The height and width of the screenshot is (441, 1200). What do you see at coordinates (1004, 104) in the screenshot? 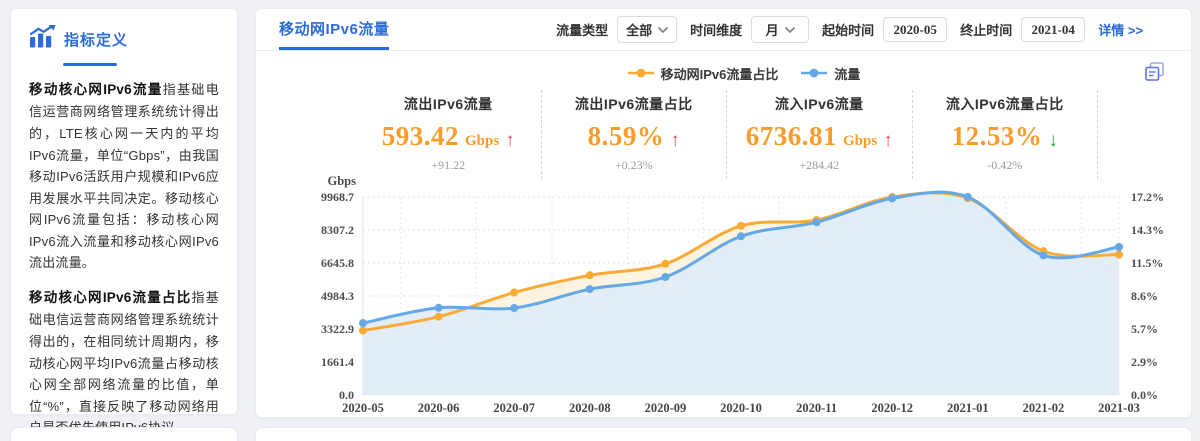
I see `stat-title: 流入IPv6流量占比` at bounding box center [1004, 104].